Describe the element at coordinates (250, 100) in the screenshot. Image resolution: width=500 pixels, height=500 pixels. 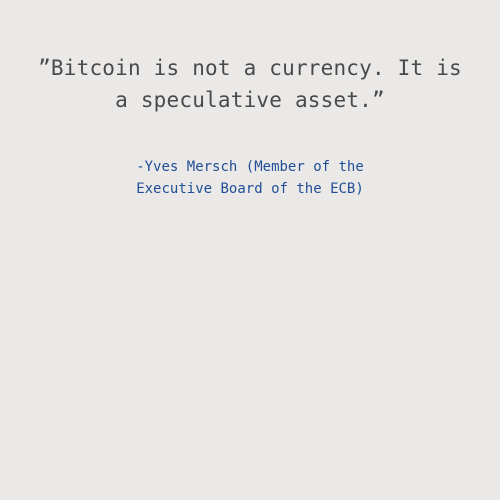
I see `quote-line-2: a speculative asset.”` at that location.